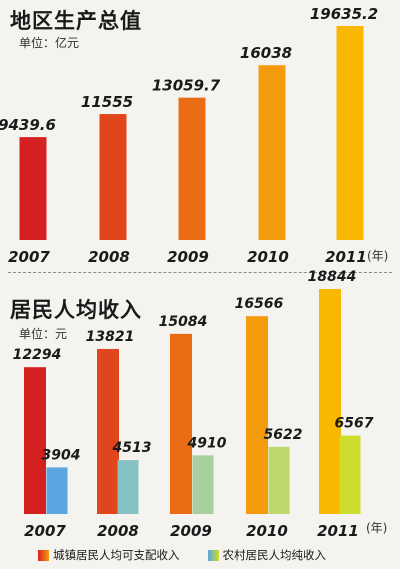 The width and height of the screenshot is (400, 569). I want to click on income-year-unit: (年), so click(376, 528).